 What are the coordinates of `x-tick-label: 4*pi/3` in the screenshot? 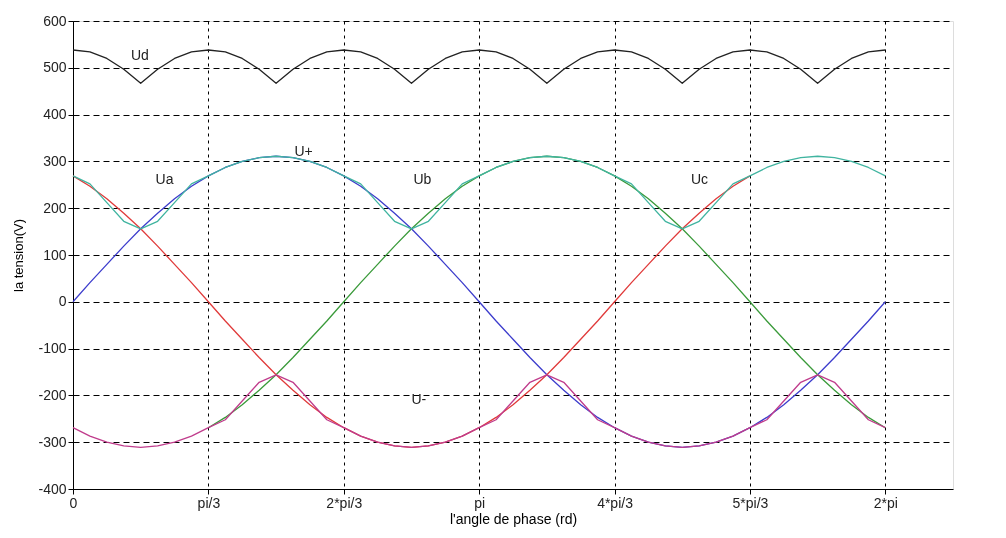 It's located at (615, 502).